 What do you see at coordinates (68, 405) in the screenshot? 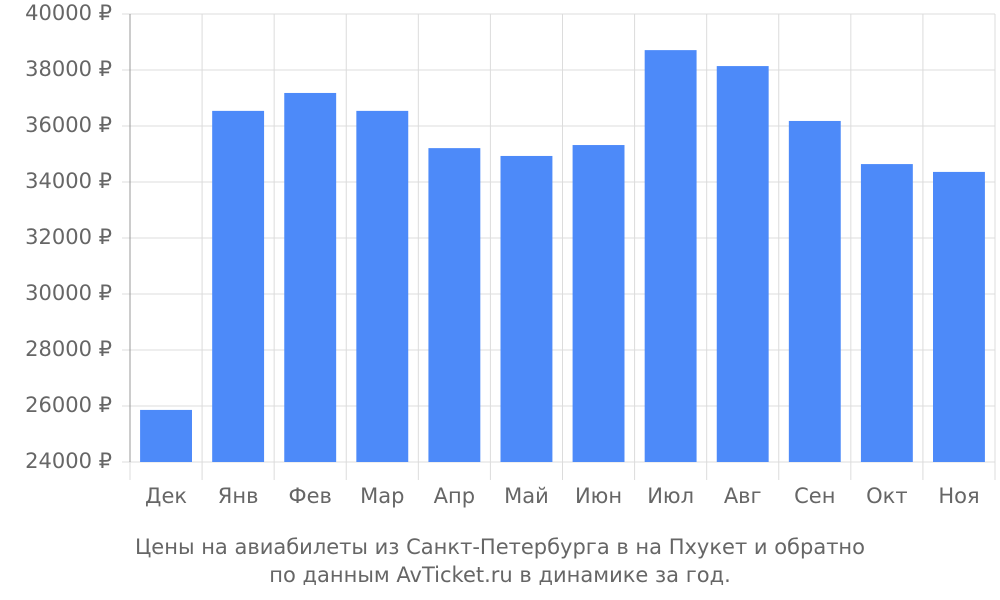
I see `y-tick-label: 26000 ₽` at bounding box center [68, 405].